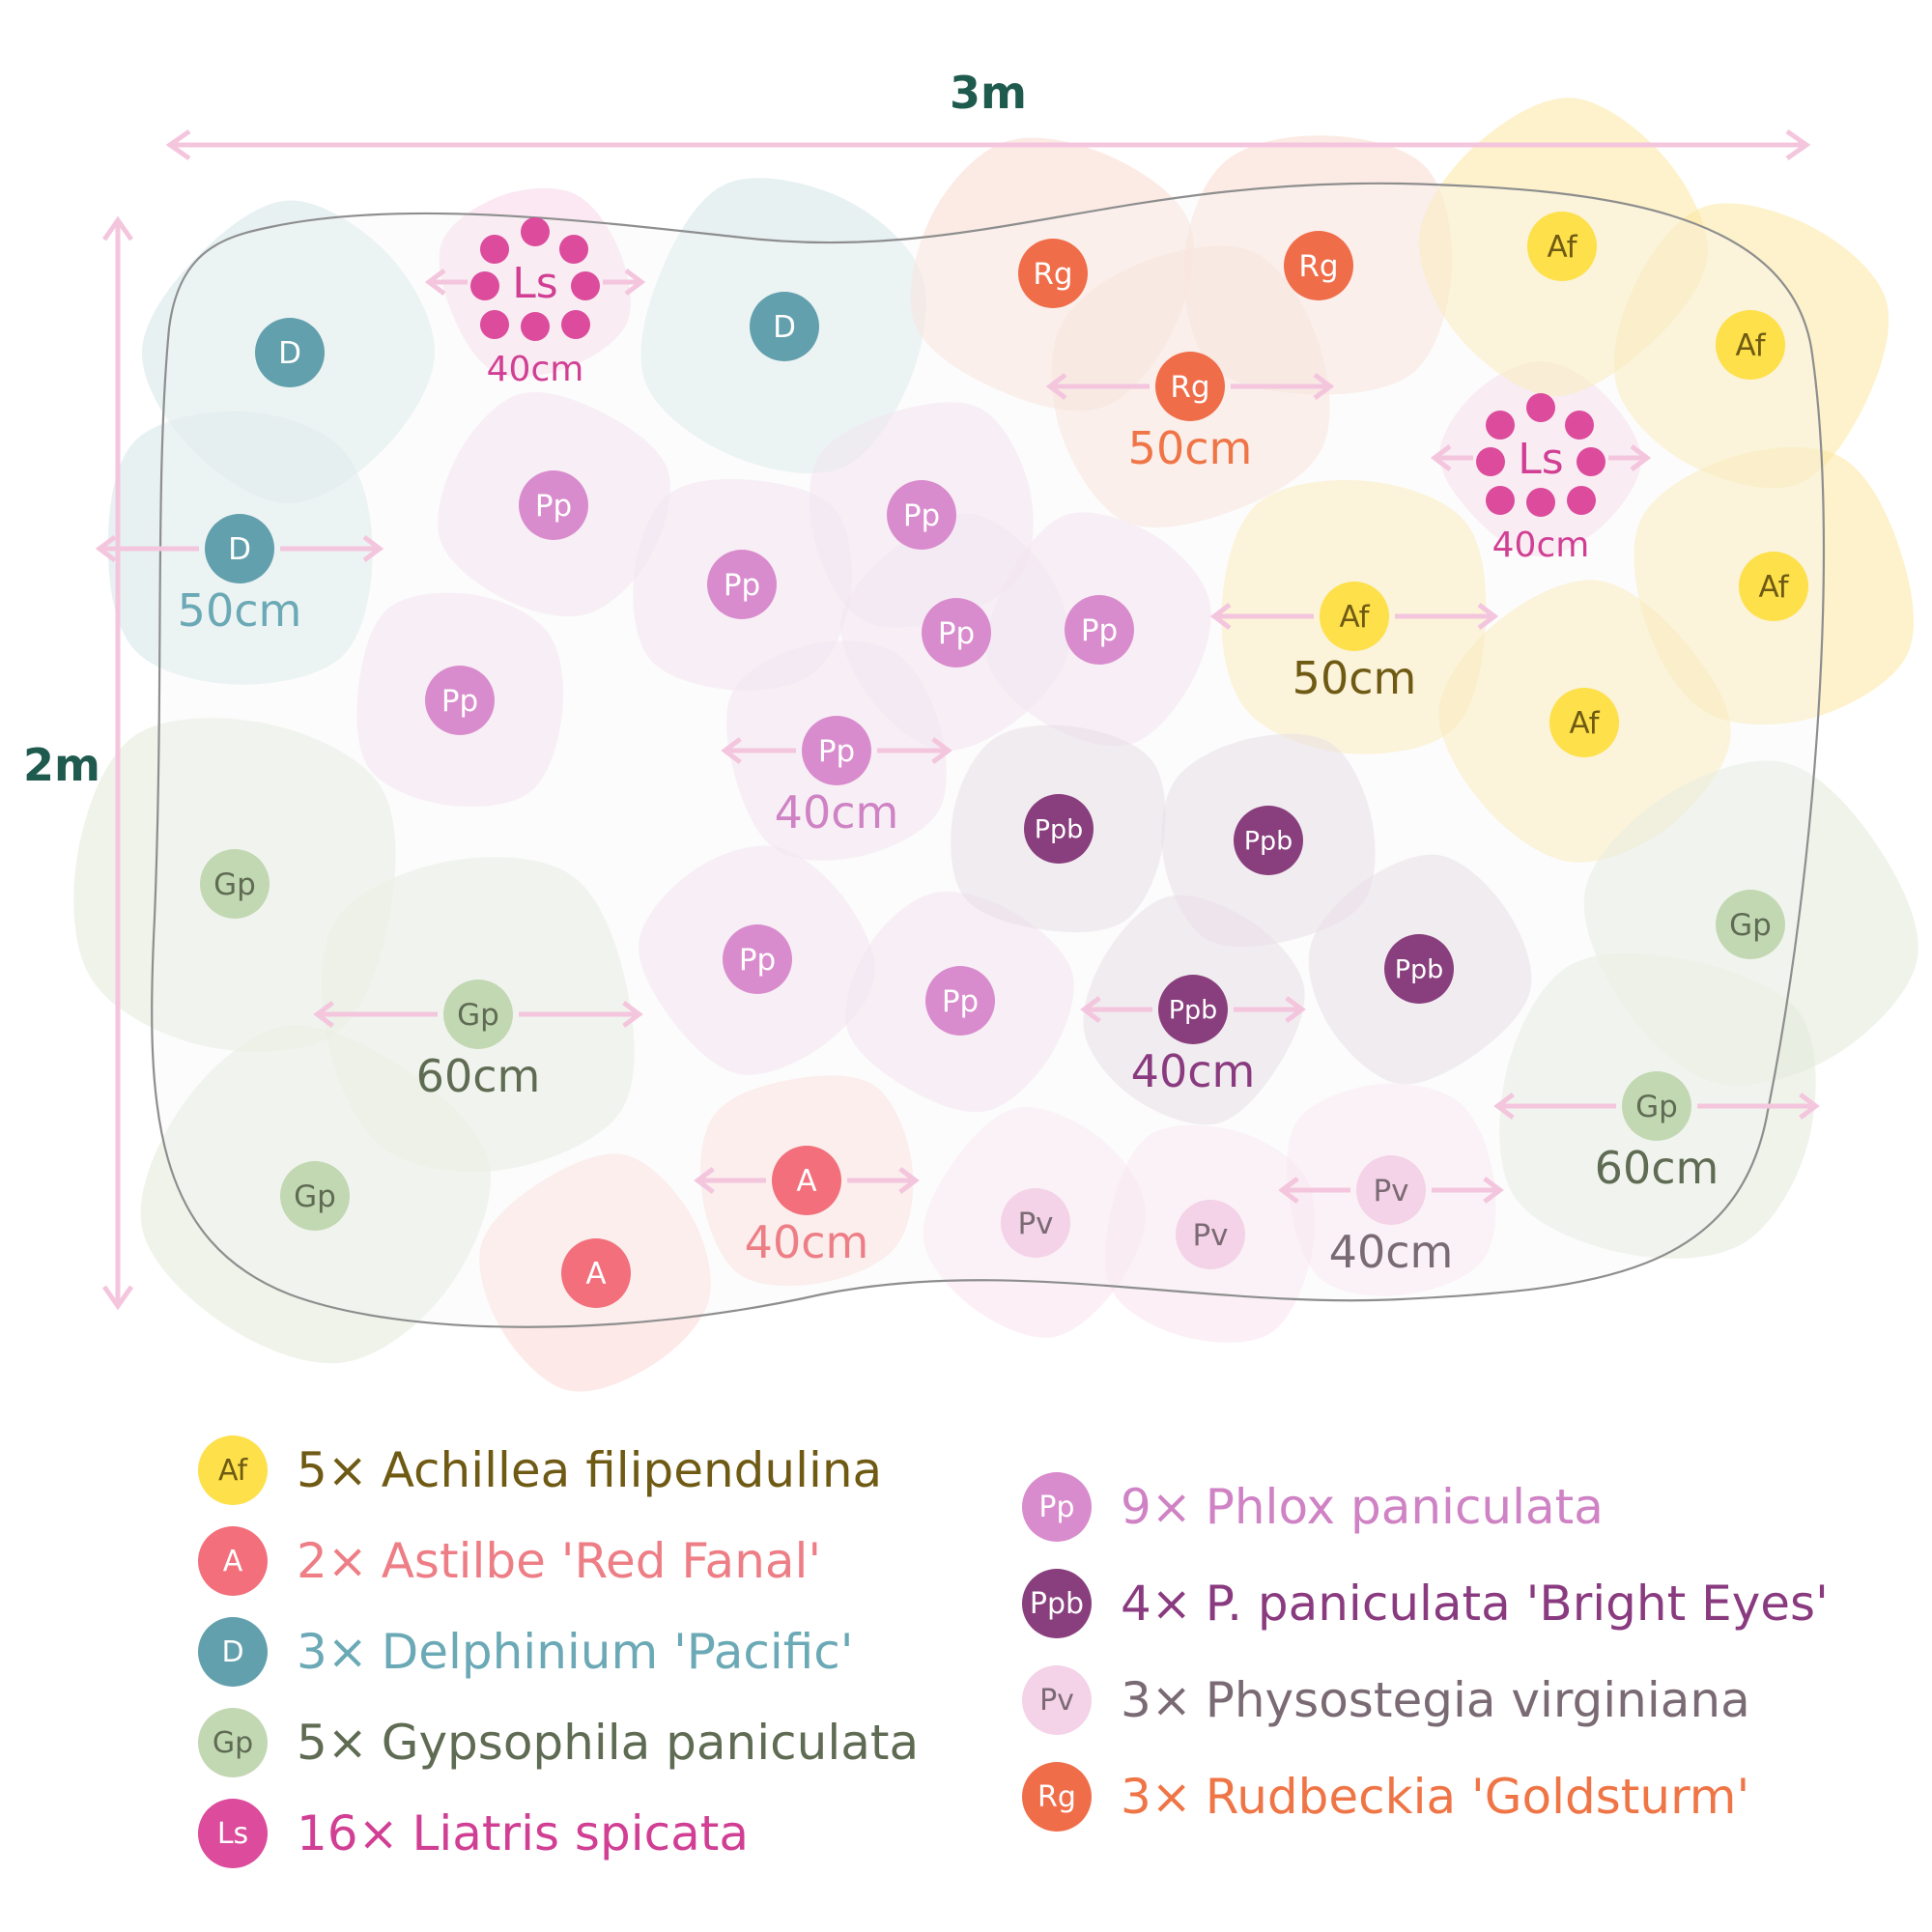 The height and width of the screenshot is (1932, 1932). I want to click on legend-label-delphinium: 3× Delphinium 'Pacific', so click(575, 1652).